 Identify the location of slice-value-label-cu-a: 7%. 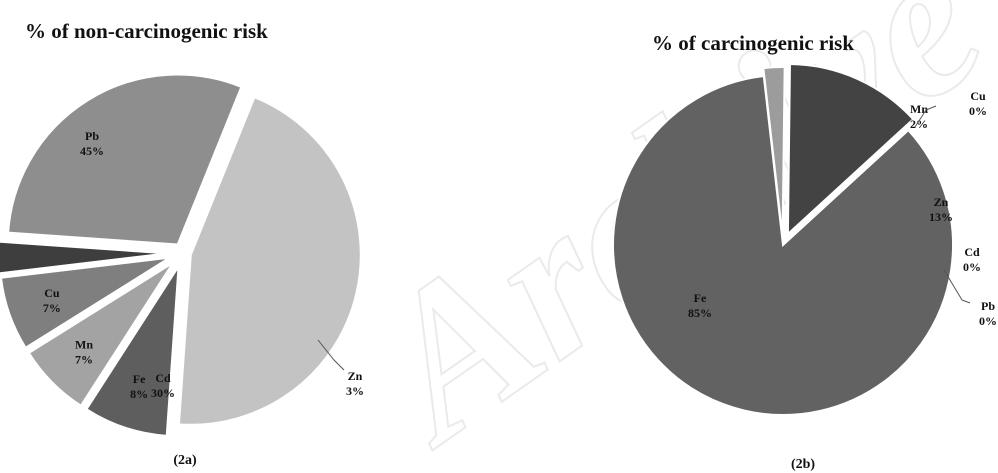
(52, 308).